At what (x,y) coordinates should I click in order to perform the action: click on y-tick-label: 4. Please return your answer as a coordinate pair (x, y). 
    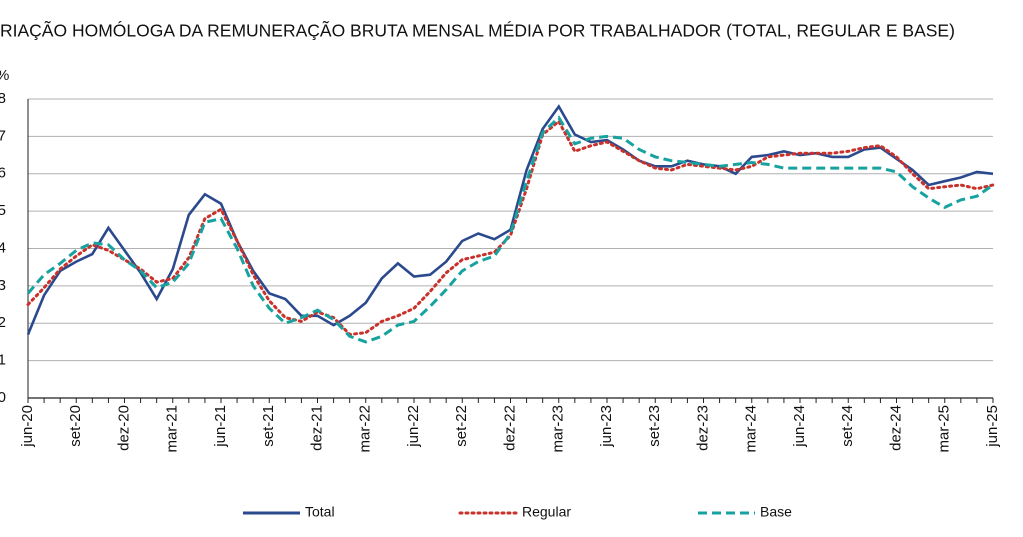
    Looking at the image, I should click on (3, 247).